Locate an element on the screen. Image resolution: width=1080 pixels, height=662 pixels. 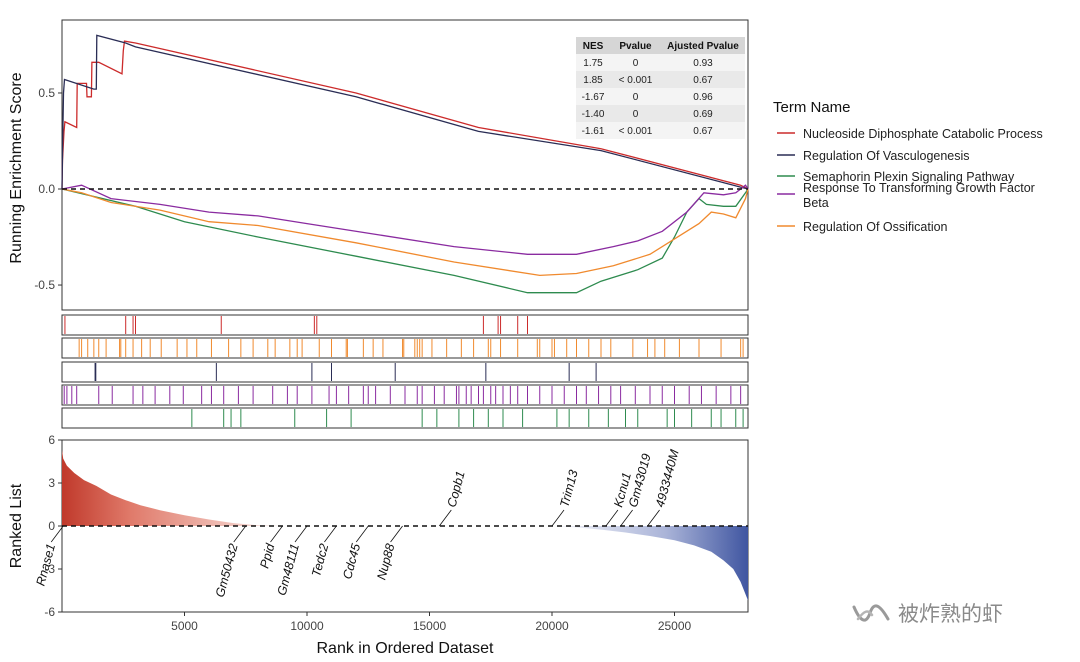
table-cell: 1.85 is located at coordinates (593, 80).